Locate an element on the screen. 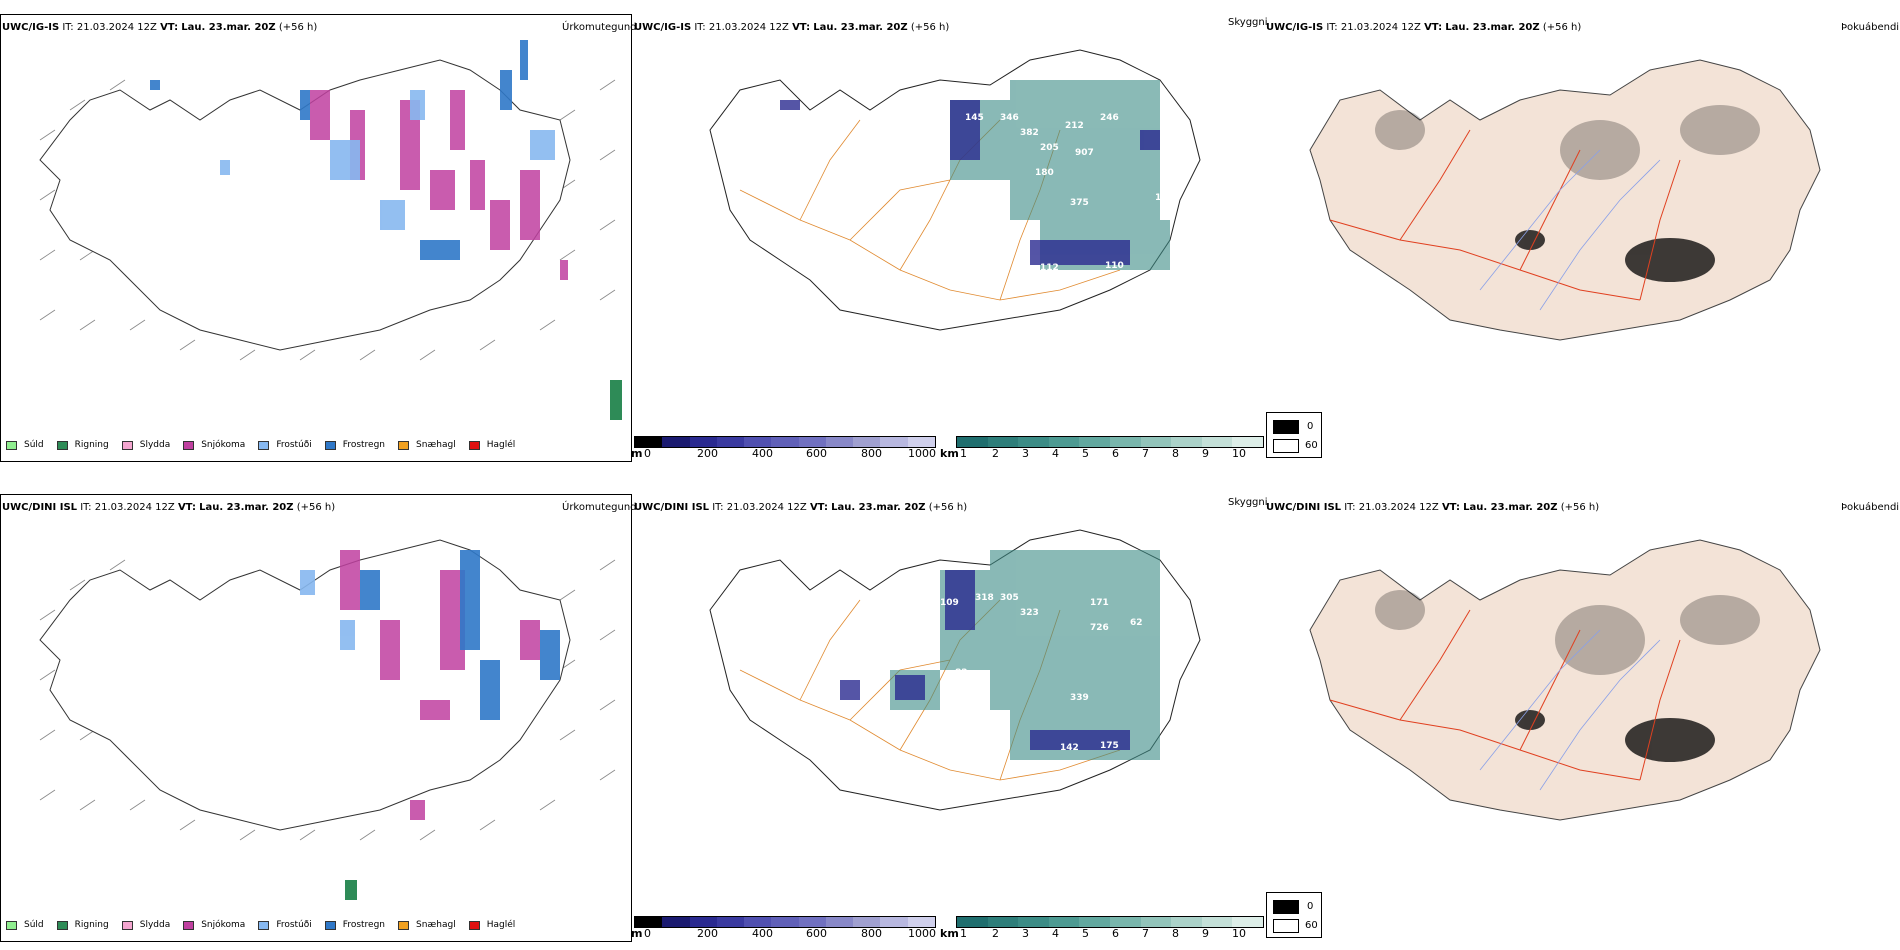 The height and width of the screenshot is (950, 1900). row1-ceiling-tick: 400 is located at coordinates (762, 453).